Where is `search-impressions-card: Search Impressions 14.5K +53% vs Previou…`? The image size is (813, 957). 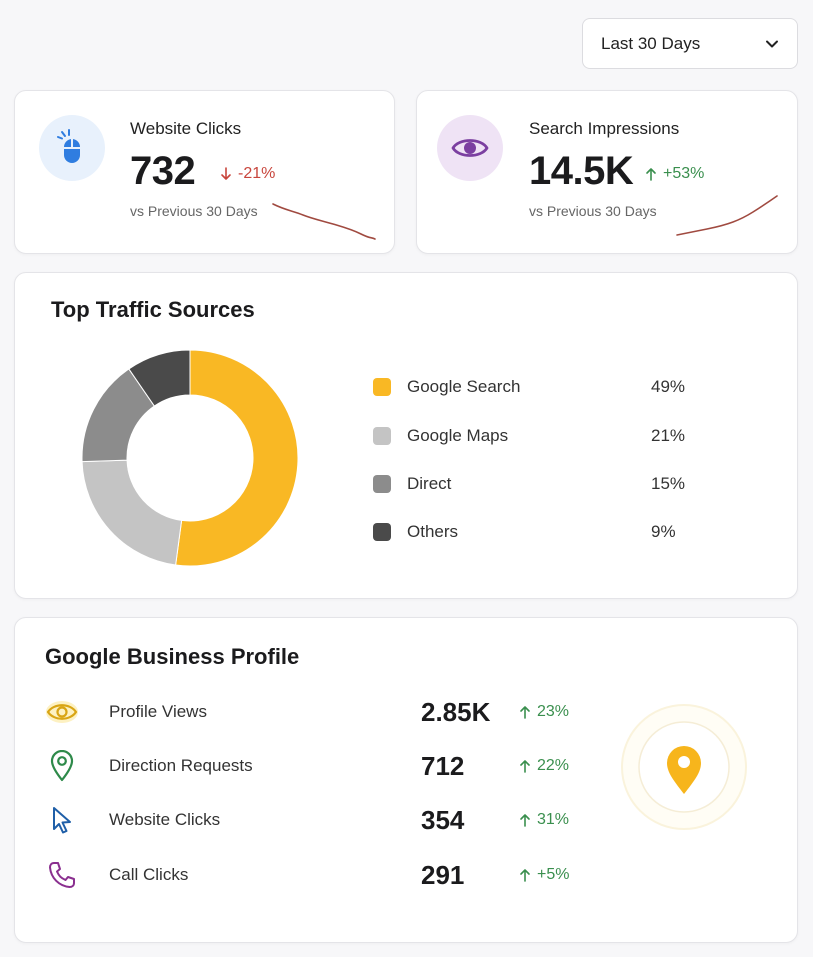 search-impressions-card: Search Impressions 14.5K +53% vs Previou… is located at coordinates (607, 172).